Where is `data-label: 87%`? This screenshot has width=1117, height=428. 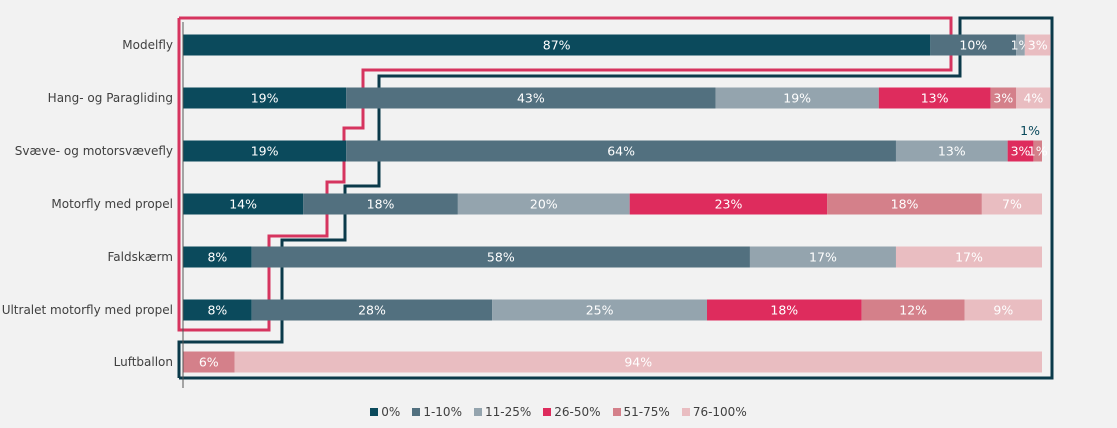 data-label: 87% is located at coordinates (557, 45).